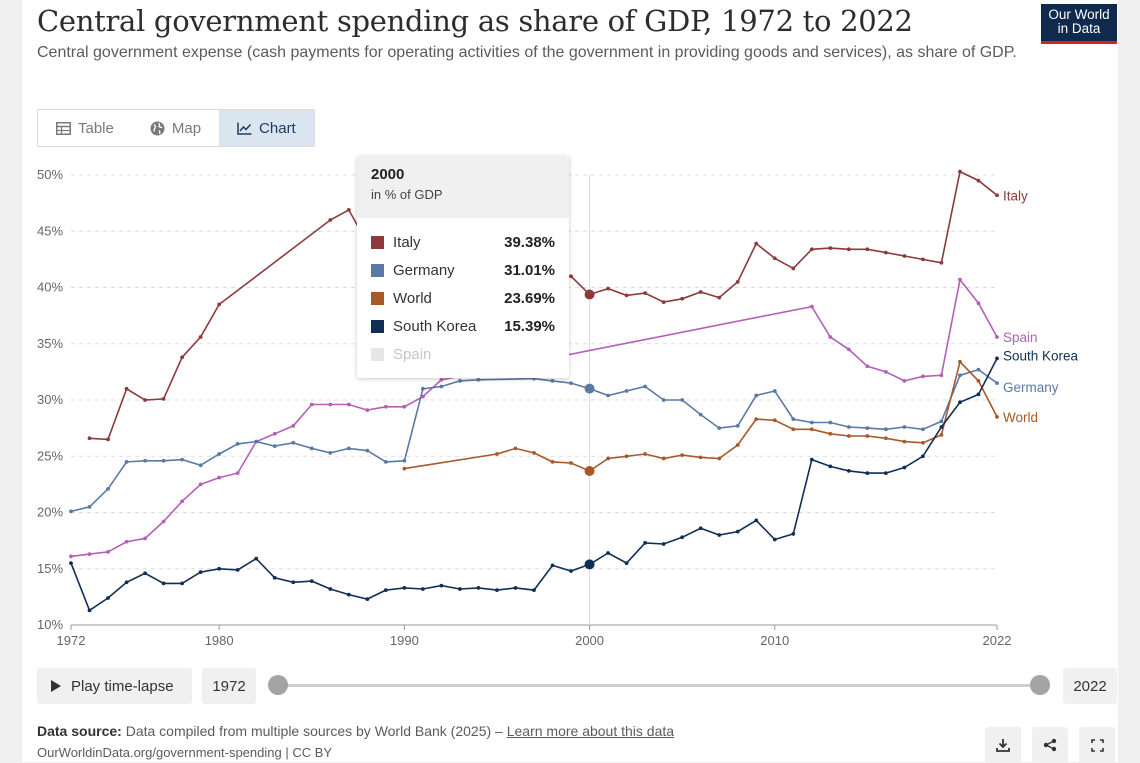 The image size is (1140, 763). I want to click on series-label: South Korea, so click(1041, 355).